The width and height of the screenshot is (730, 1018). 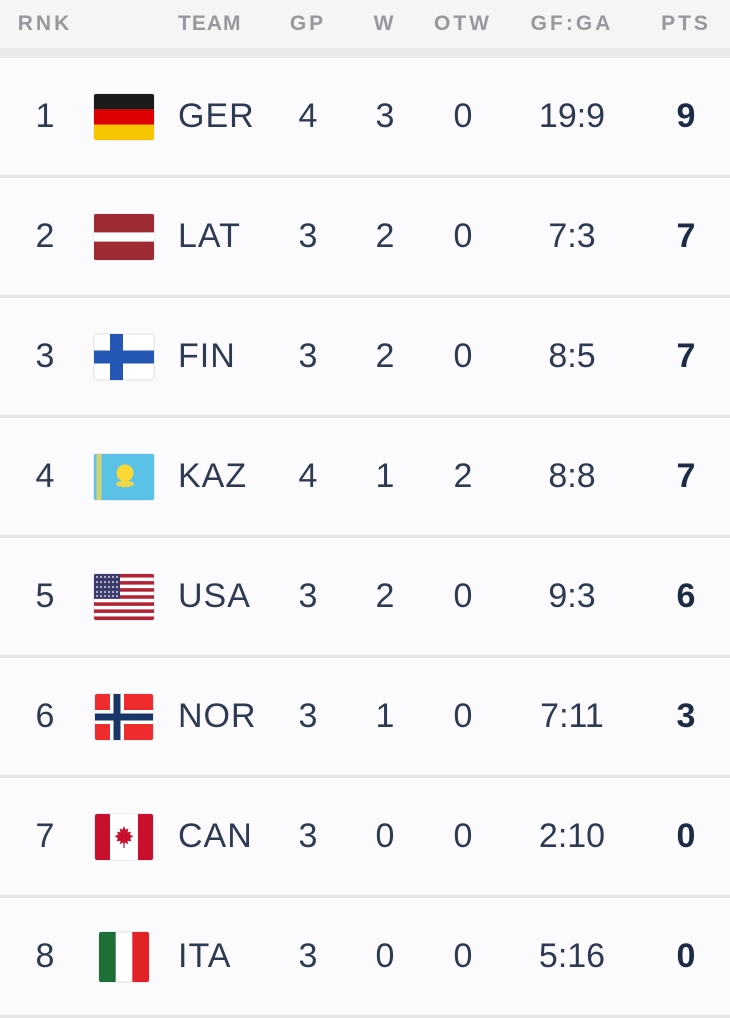 What do you see at coordinates (385, 23) in the screenshot?
I see `column-header-w: W` at bounding box center [385, 23].